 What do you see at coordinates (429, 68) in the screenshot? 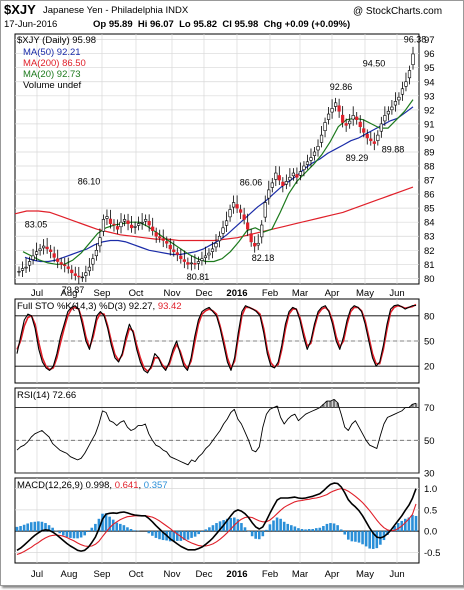
I see `y-tick-label: 95` at bounding box center [429, 68].